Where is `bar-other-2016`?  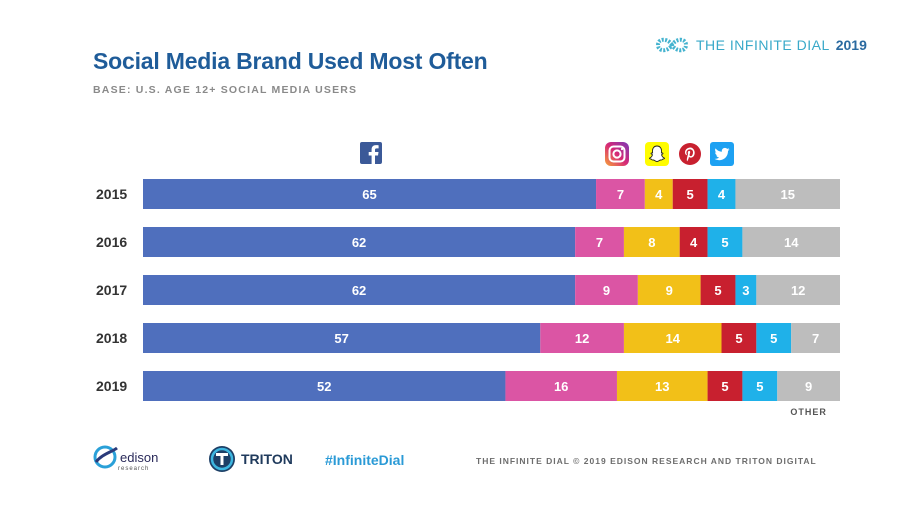
bar-other-2016 is located at coordinates (791, 242).